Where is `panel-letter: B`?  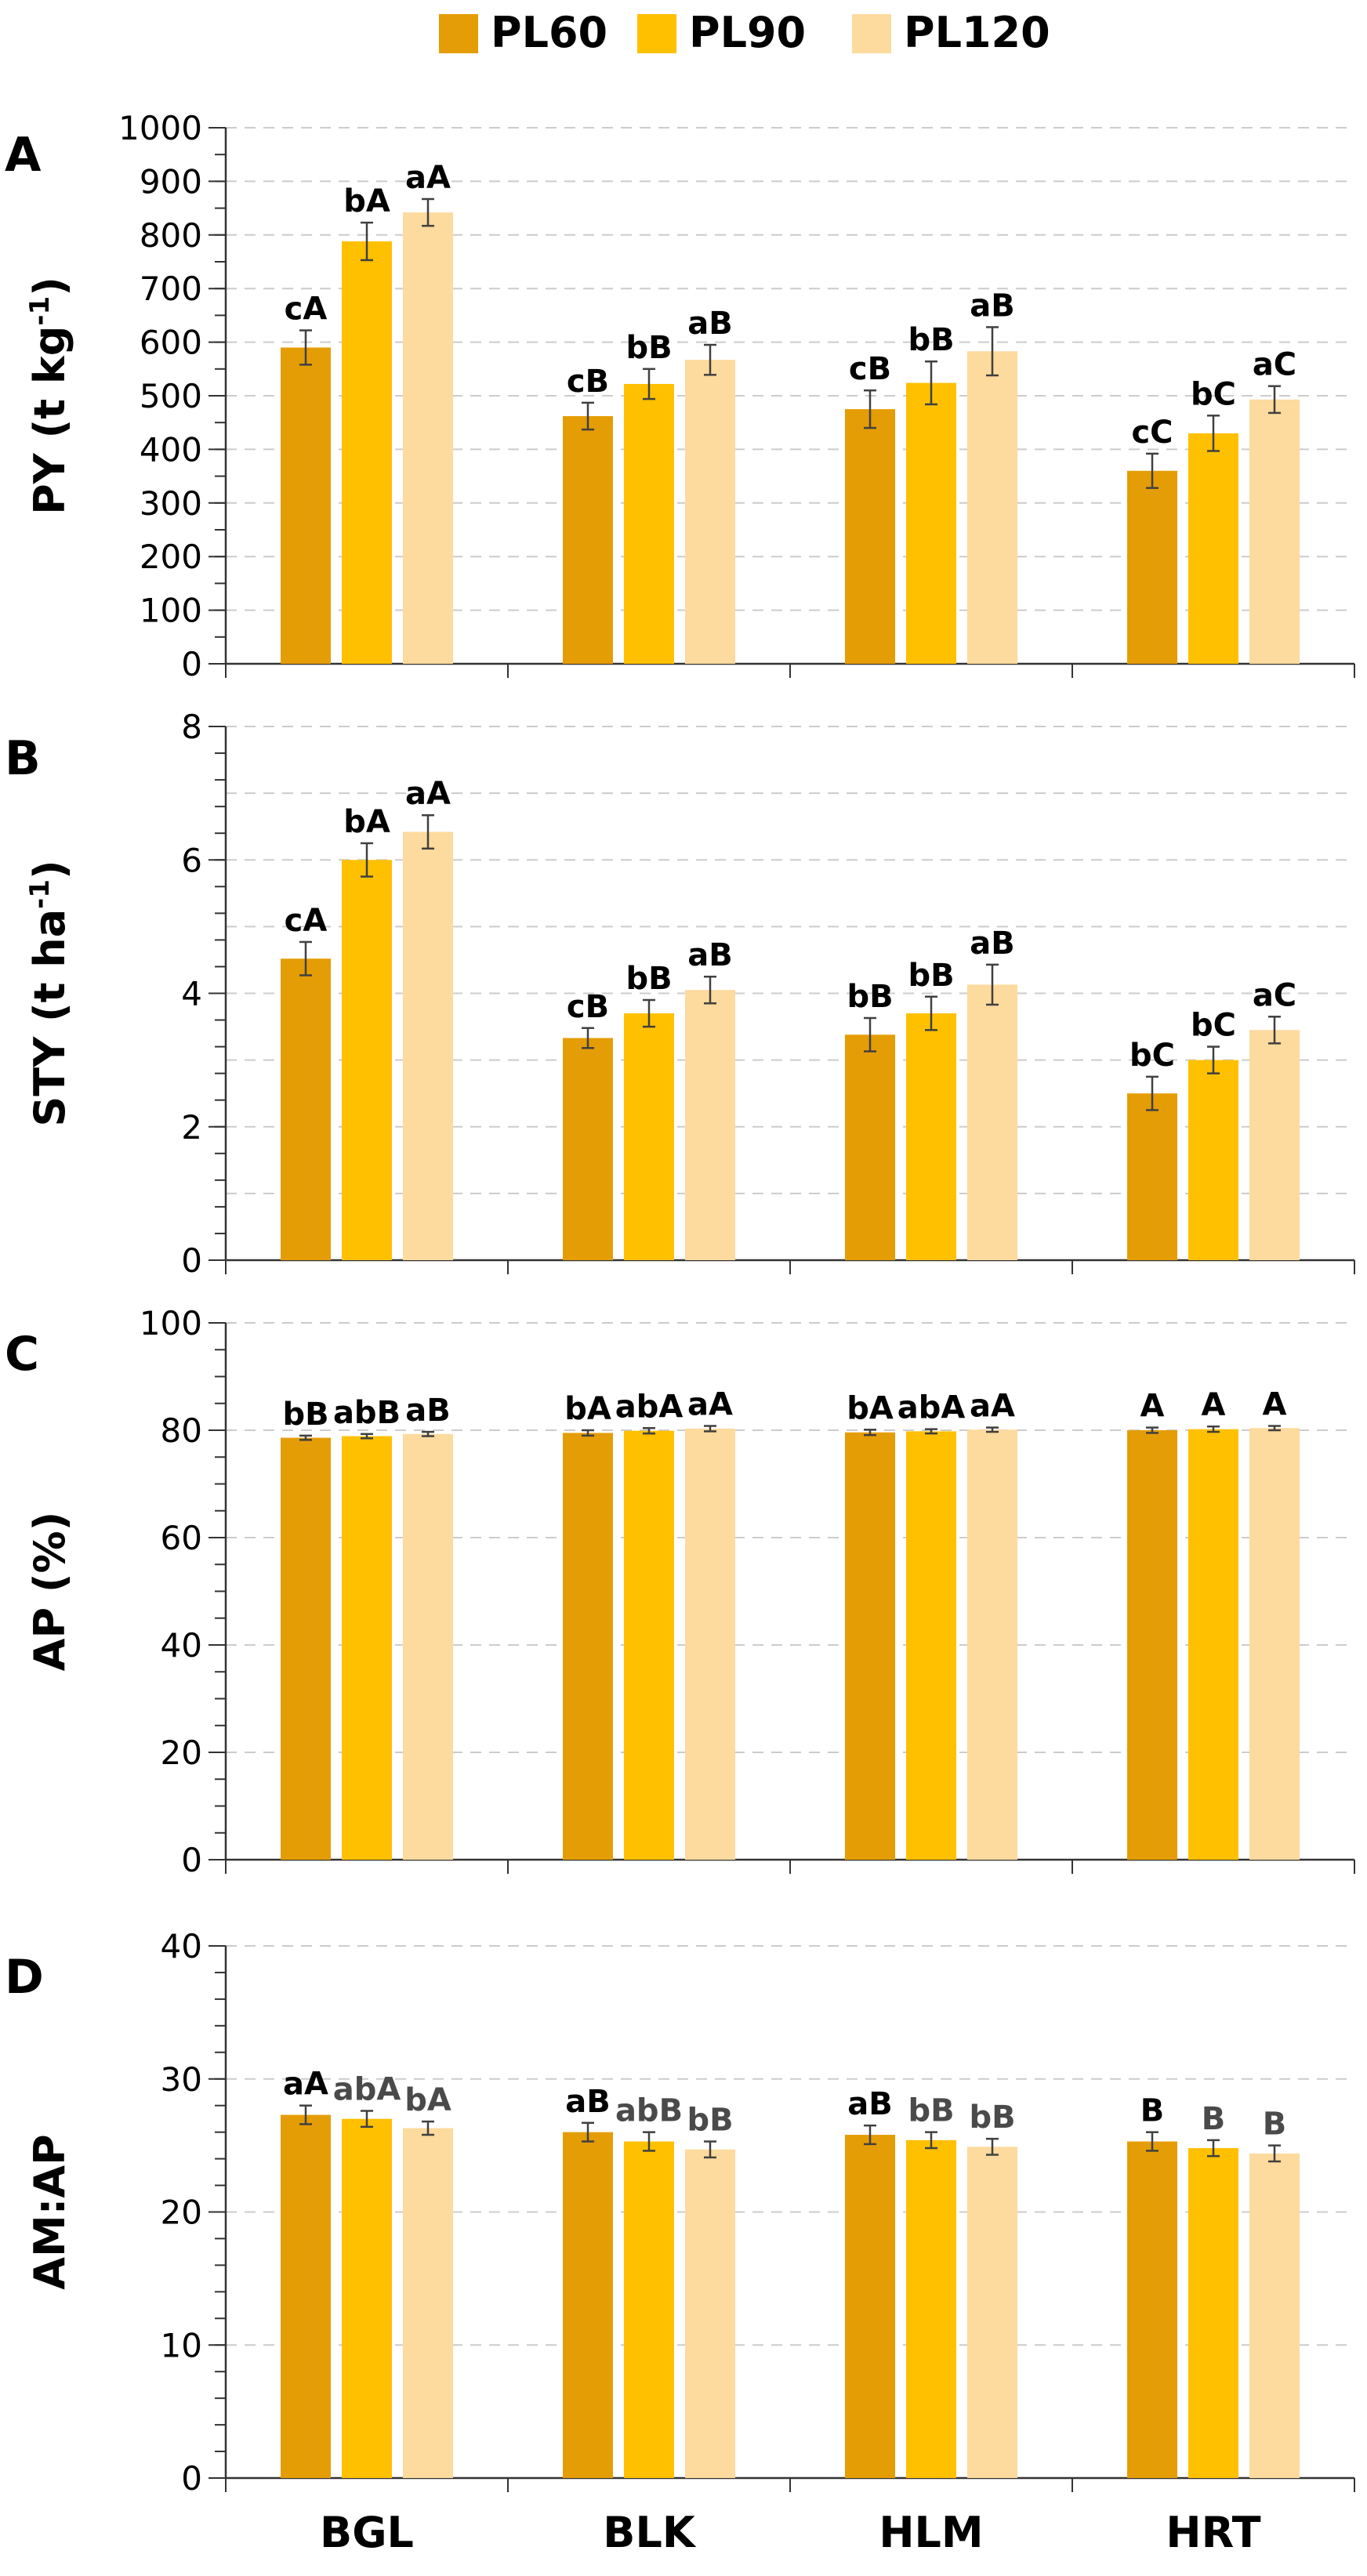
panel-letter: B is located at coordinates (23, 758).